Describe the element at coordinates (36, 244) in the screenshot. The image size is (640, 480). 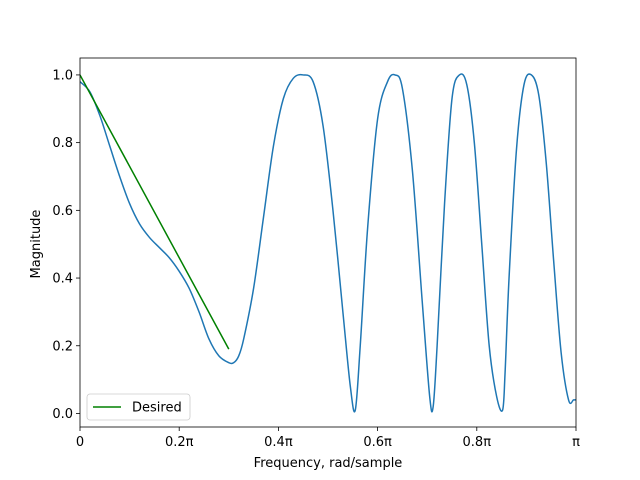
I see `y-axis-label: Magnitude` at that location.